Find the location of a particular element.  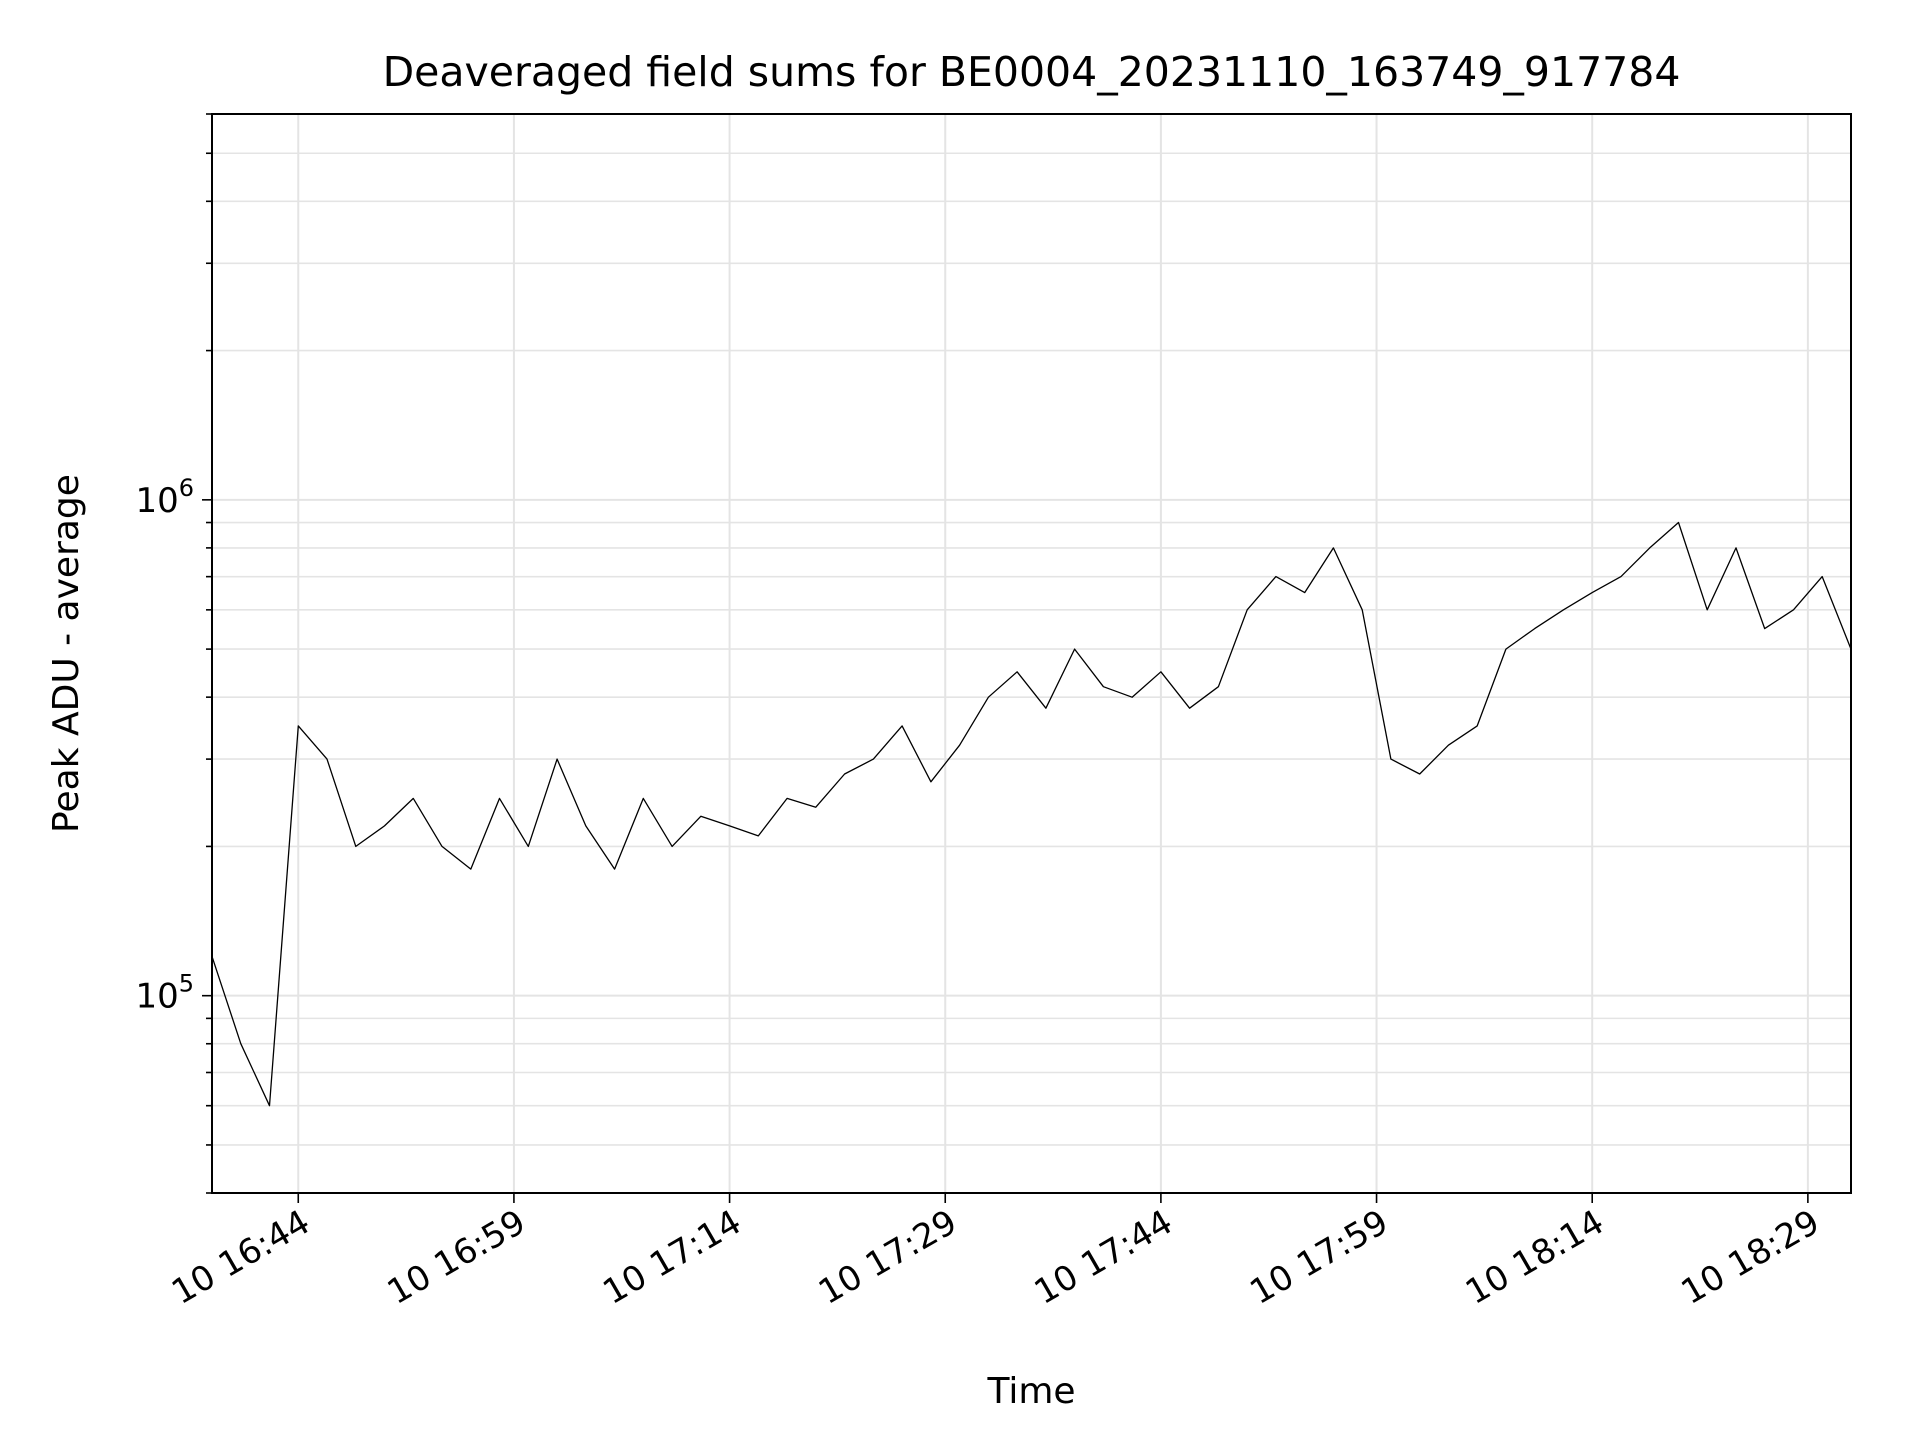

y-tick-label: 10⁶ is located at coordinates (164, 497).